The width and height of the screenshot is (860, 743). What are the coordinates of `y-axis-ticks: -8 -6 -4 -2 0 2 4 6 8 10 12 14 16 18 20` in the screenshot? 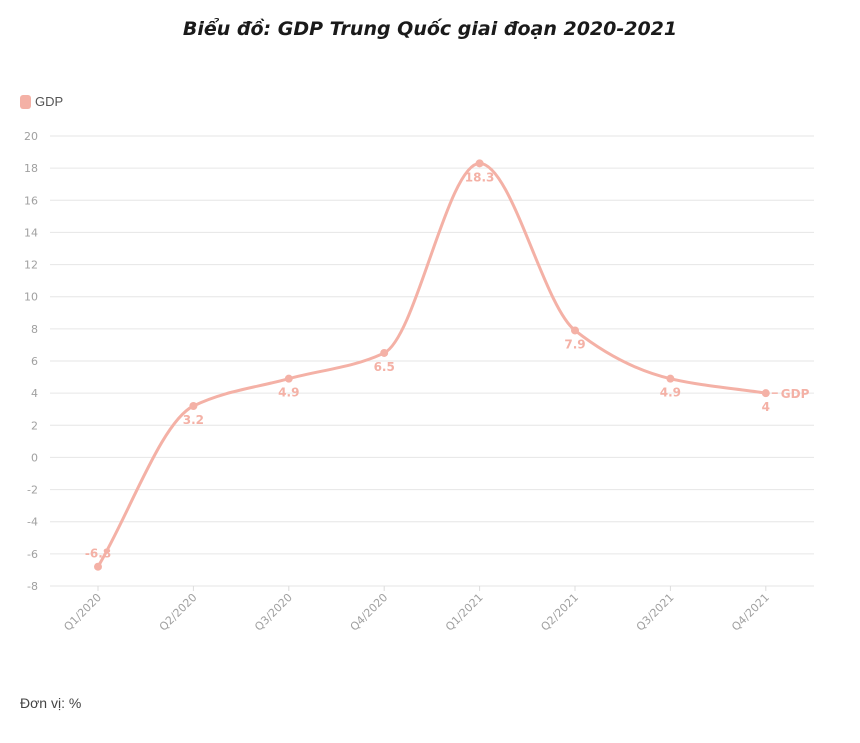 It's located at (31, 361).